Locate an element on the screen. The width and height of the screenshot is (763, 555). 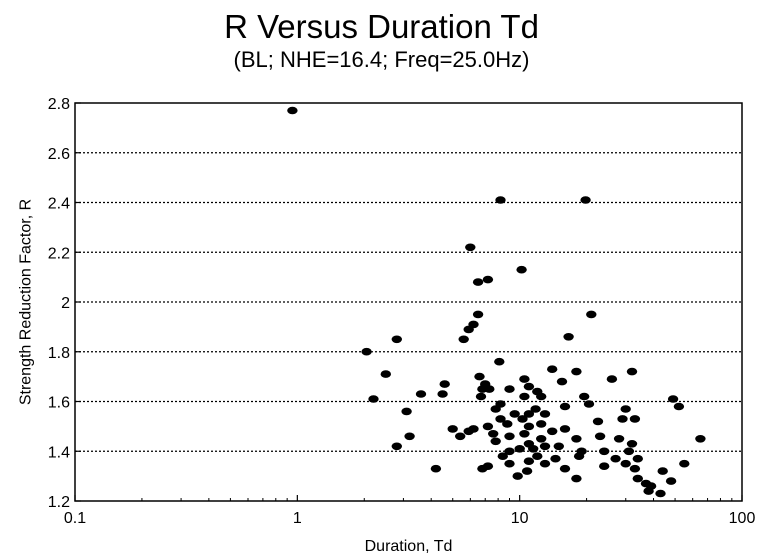
y-axis-label: Strength Reduction Factor, R is located at coordinates (26, 302).